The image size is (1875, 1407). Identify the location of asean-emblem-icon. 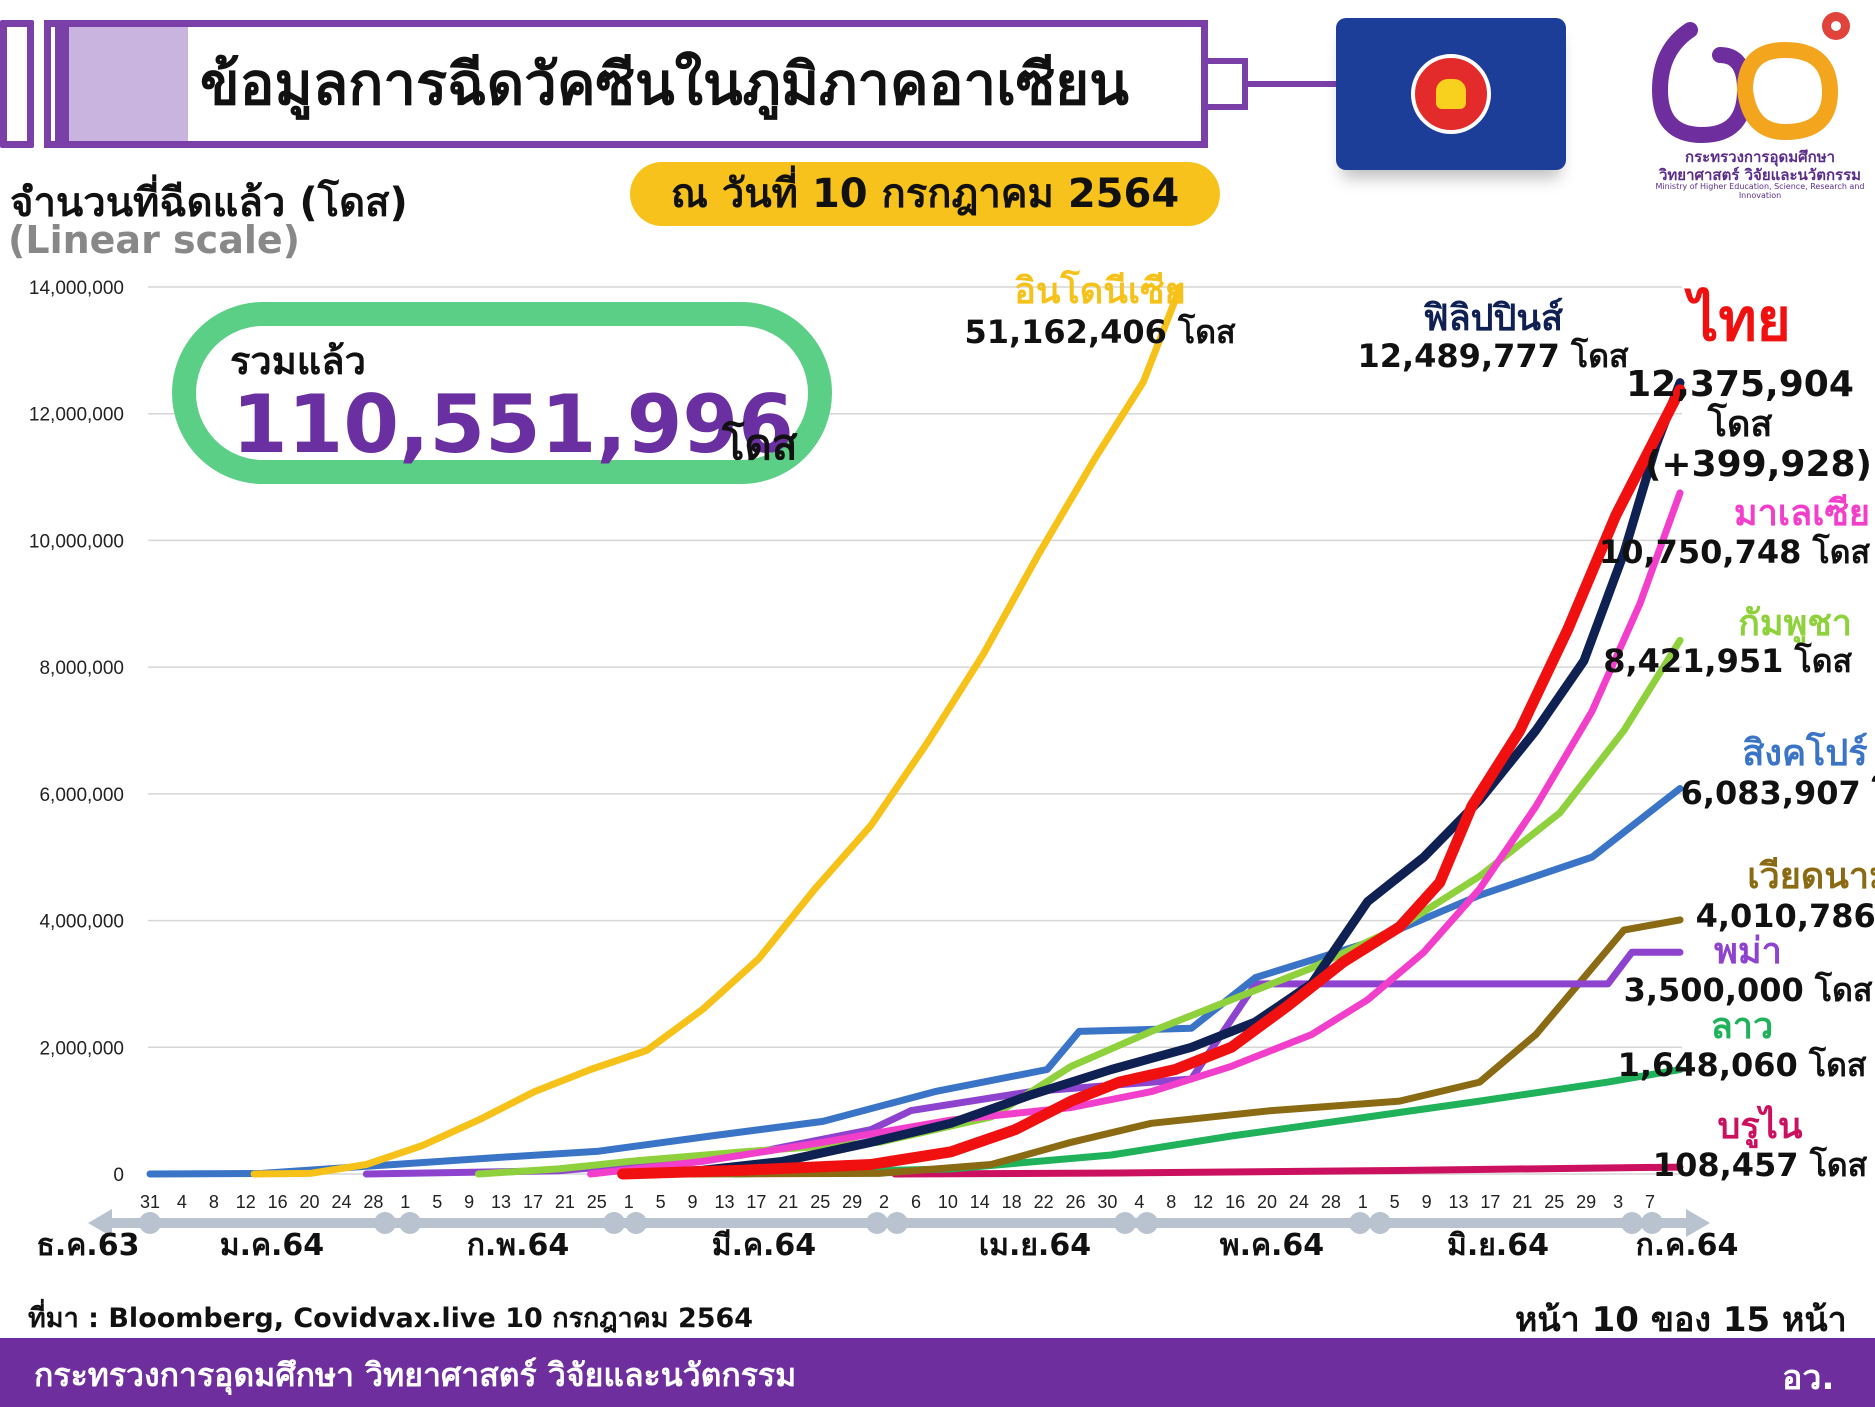
(1451, 94).